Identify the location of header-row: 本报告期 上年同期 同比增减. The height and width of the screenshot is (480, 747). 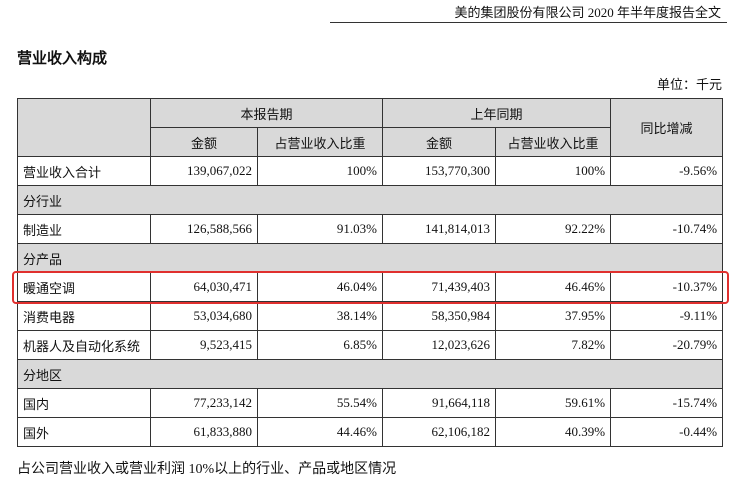
(370, 127).